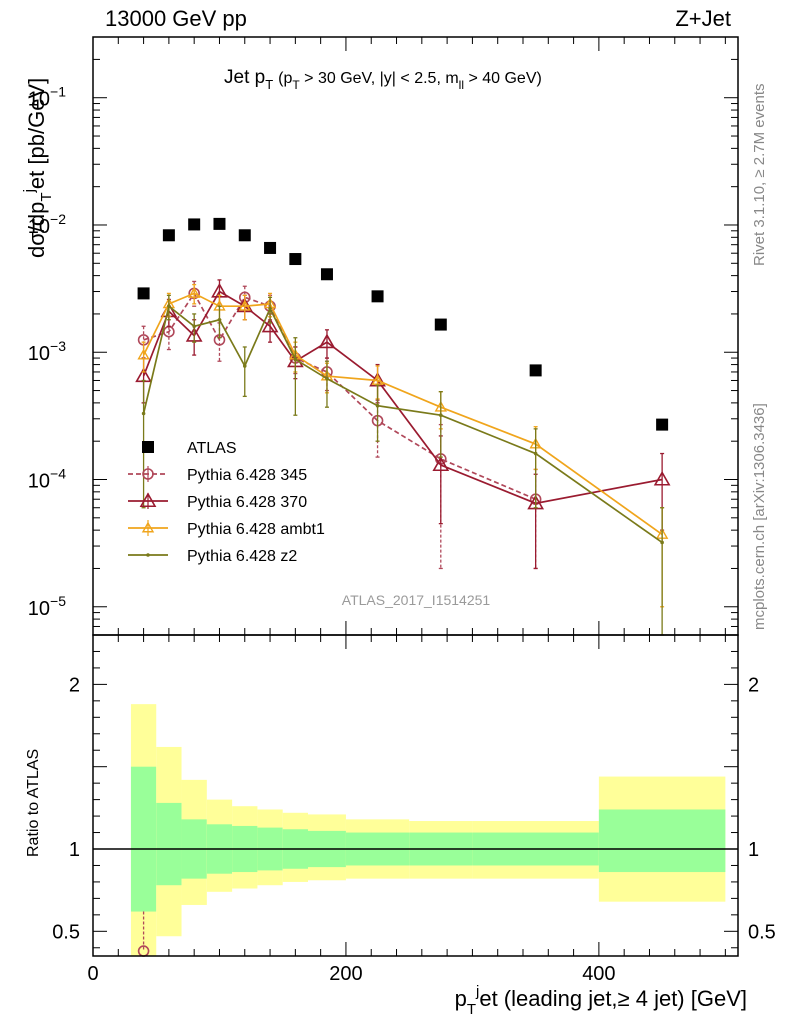 The image size is (786, 1029). Describe the element at coordinates (242, 556) in the screenshot. I see `legend-label: Pythia 6.428 z2` at that location.